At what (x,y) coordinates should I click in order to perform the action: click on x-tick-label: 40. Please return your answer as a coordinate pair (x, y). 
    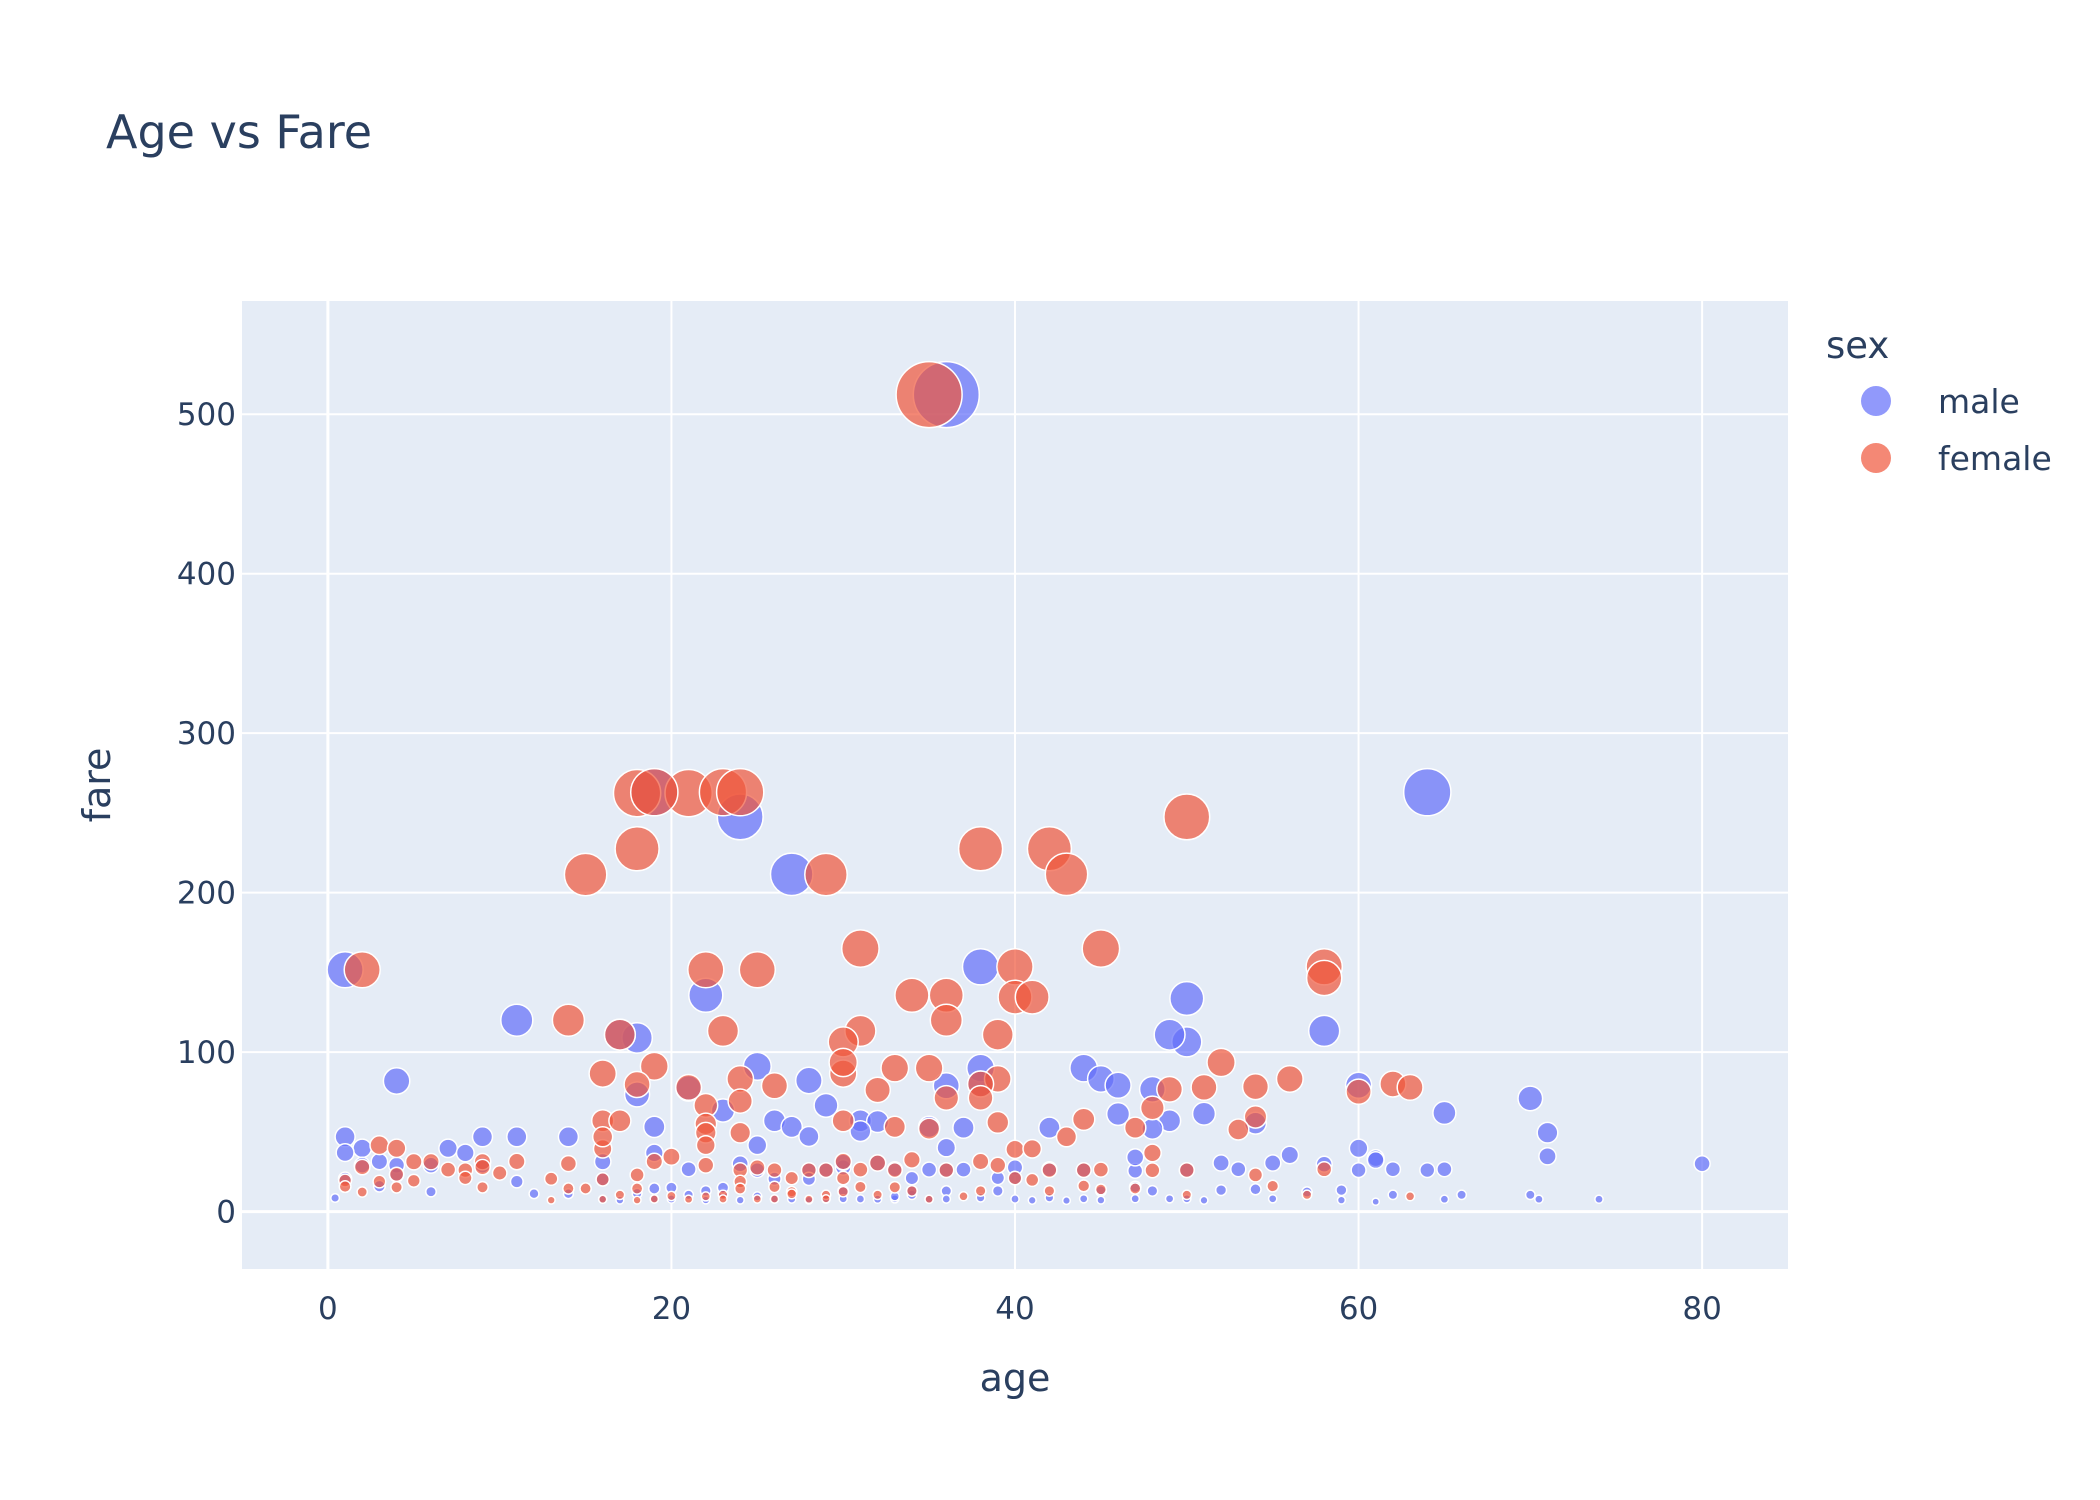
    Looking at the image, I should click on (1014, 1309).